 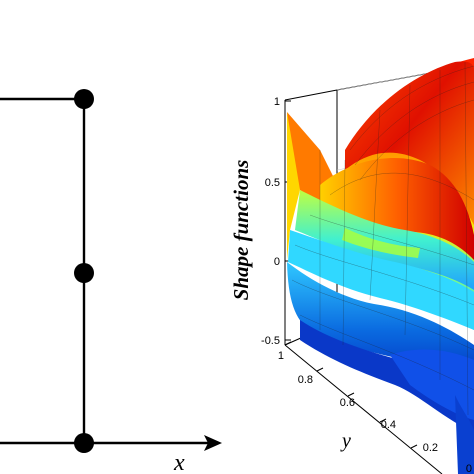 I want to click on z-tick-label: -0.5, so click(x=270, y=341).